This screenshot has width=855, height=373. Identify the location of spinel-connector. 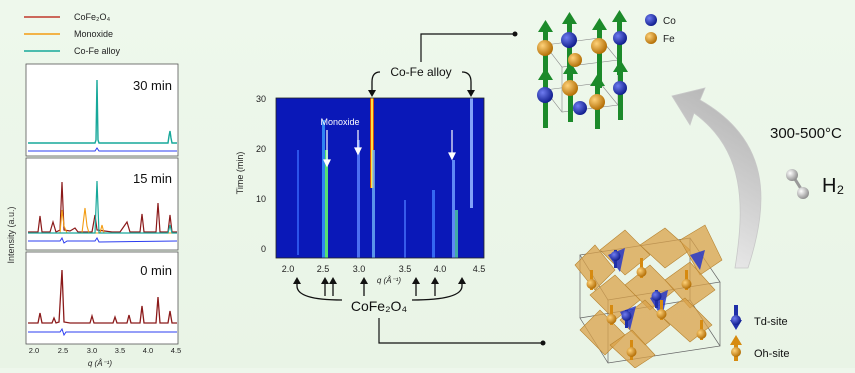
(460, 331).